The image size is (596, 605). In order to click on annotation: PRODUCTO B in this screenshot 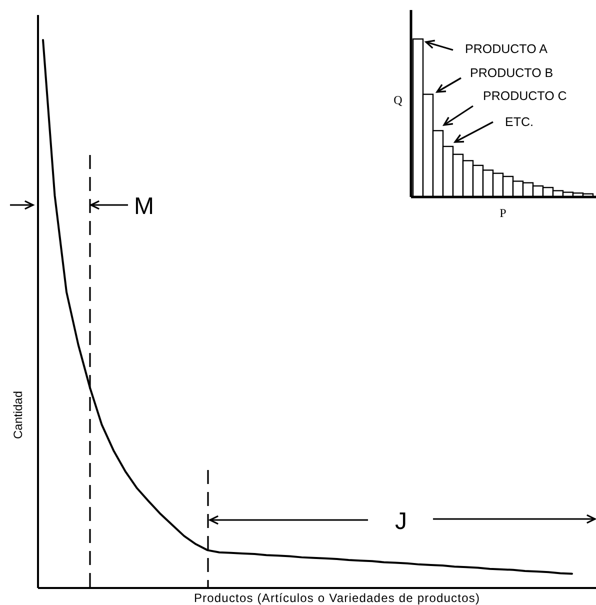, I will do `click(512, 73)`.